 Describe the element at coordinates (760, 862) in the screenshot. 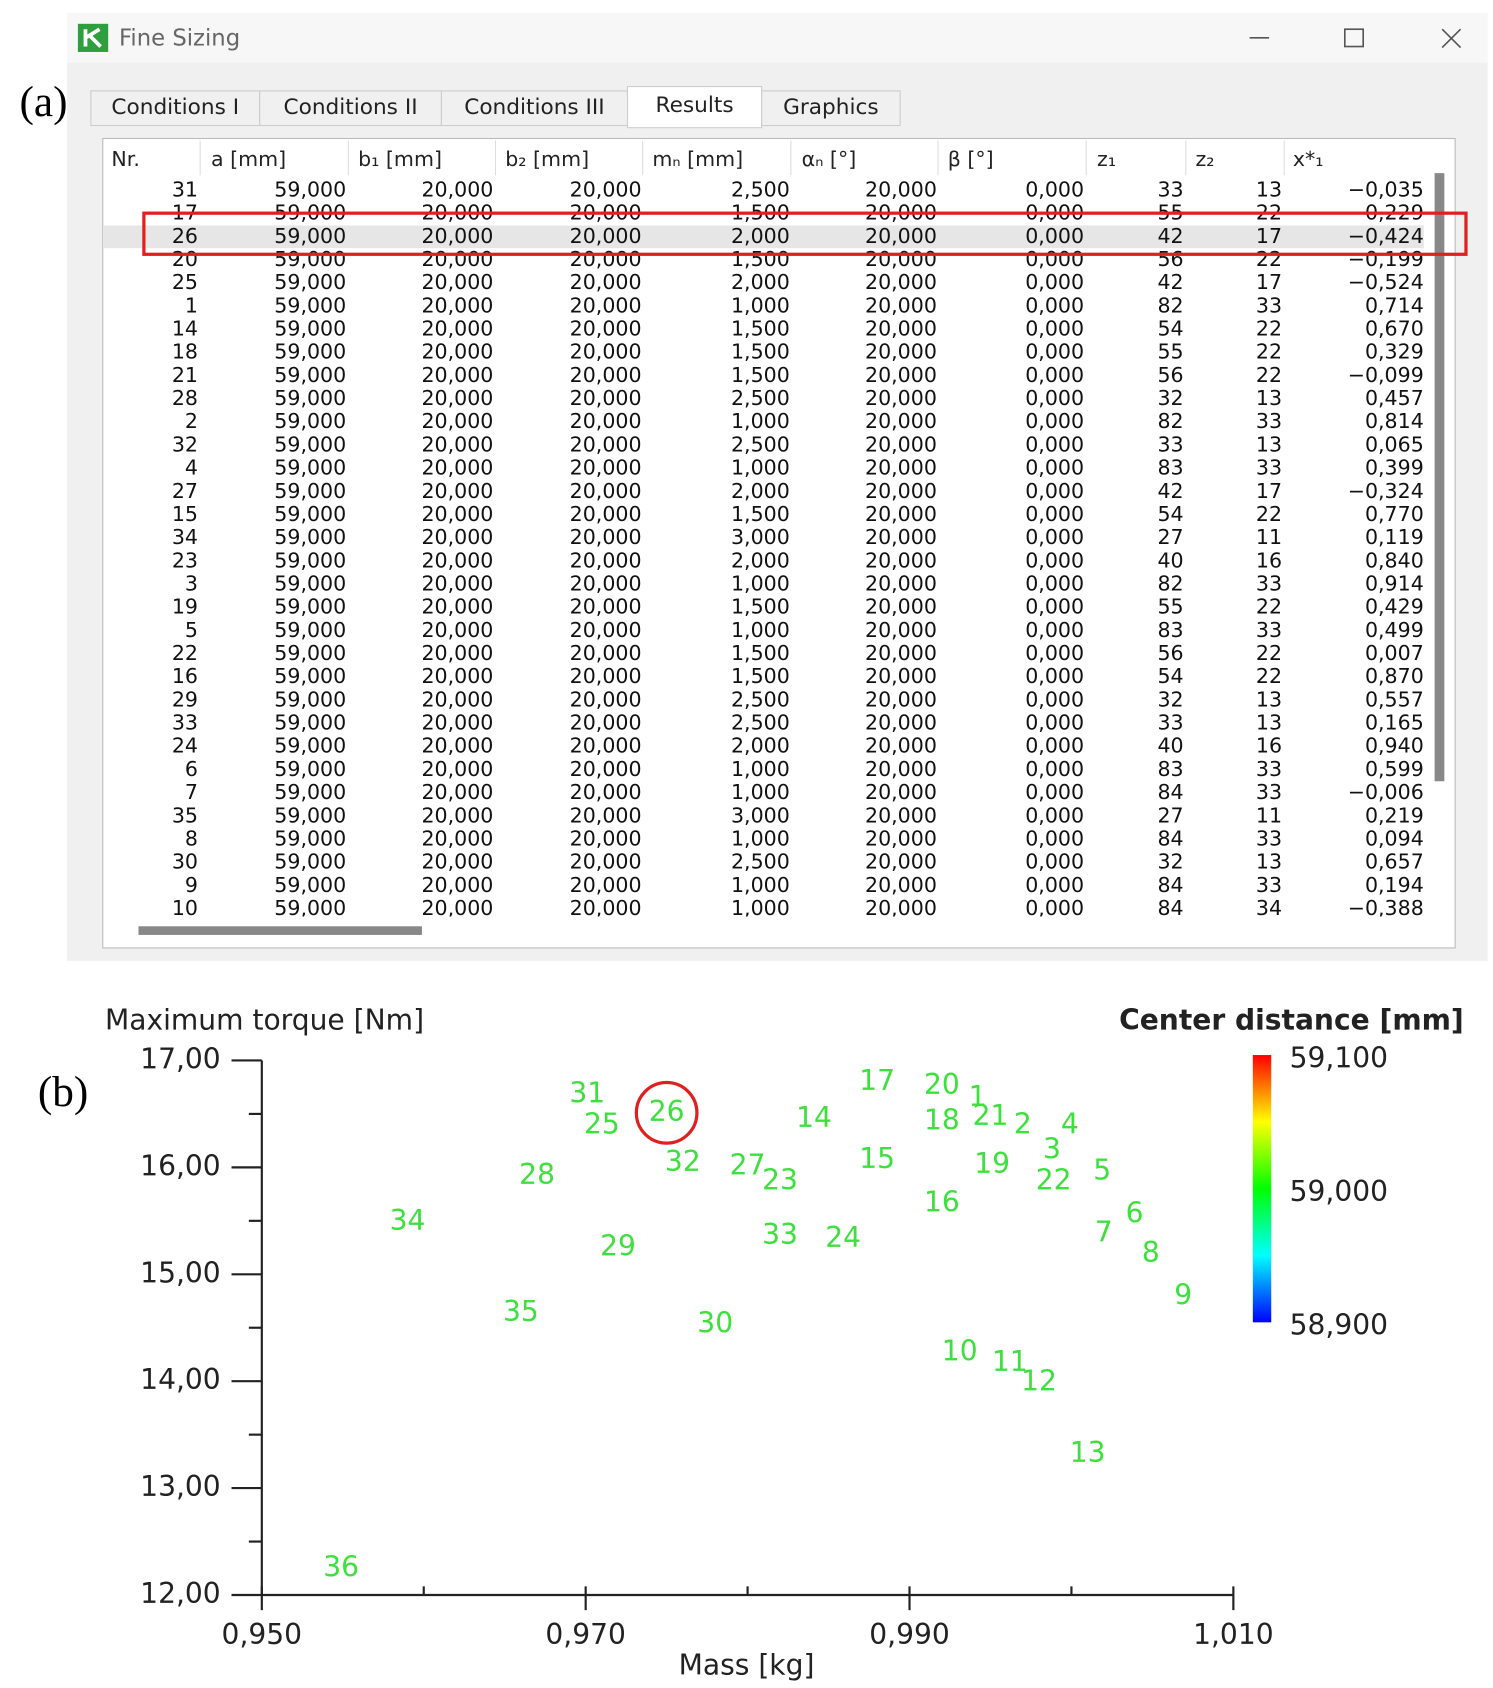

I see `table-cell: 2,500` at that location.